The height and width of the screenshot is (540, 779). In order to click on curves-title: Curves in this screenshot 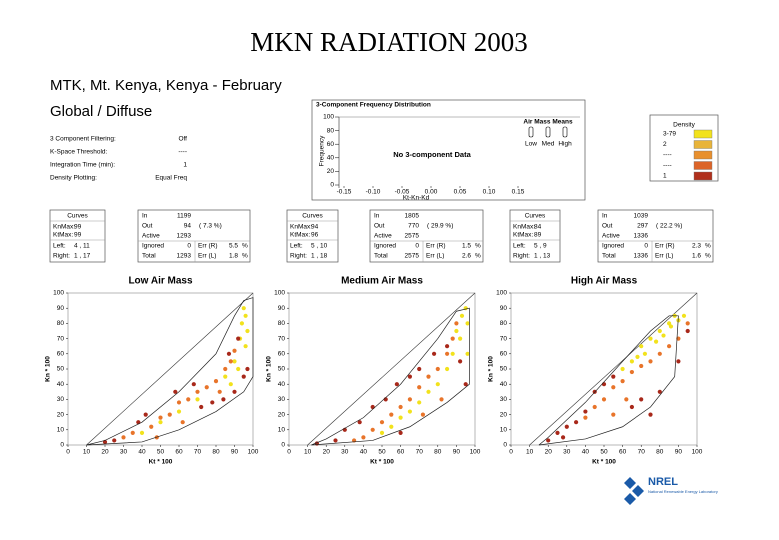, I will do `click(535, 216)`.